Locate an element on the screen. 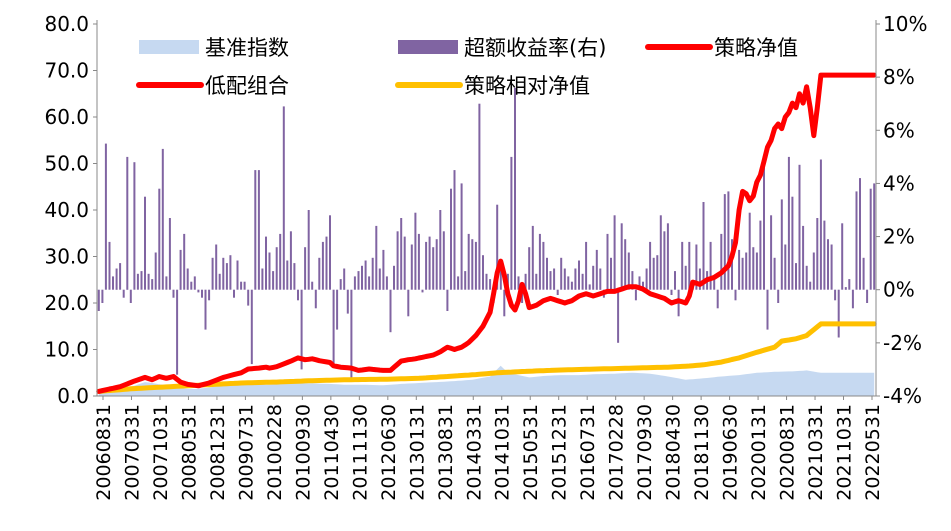 Image resolution: width=951 pixels, height=531 pixels. left-tick-label: 20.0 is located at coordinates (66, 303).